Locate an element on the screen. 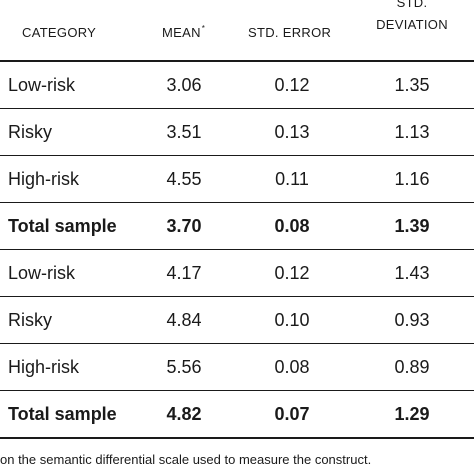 This screenshot has height=474, width=474. table-row: High-risk 4.55 0.11 1.16 is located at coordinates (237, 179).